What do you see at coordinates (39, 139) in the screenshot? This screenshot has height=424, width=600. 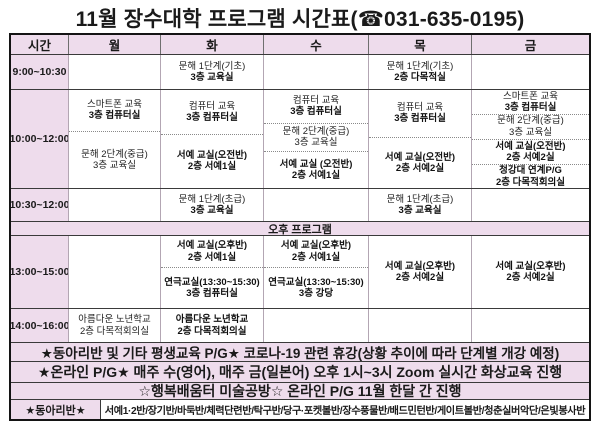 I see `time-label: 10:00~12:00` at bounding box center [39, 139].